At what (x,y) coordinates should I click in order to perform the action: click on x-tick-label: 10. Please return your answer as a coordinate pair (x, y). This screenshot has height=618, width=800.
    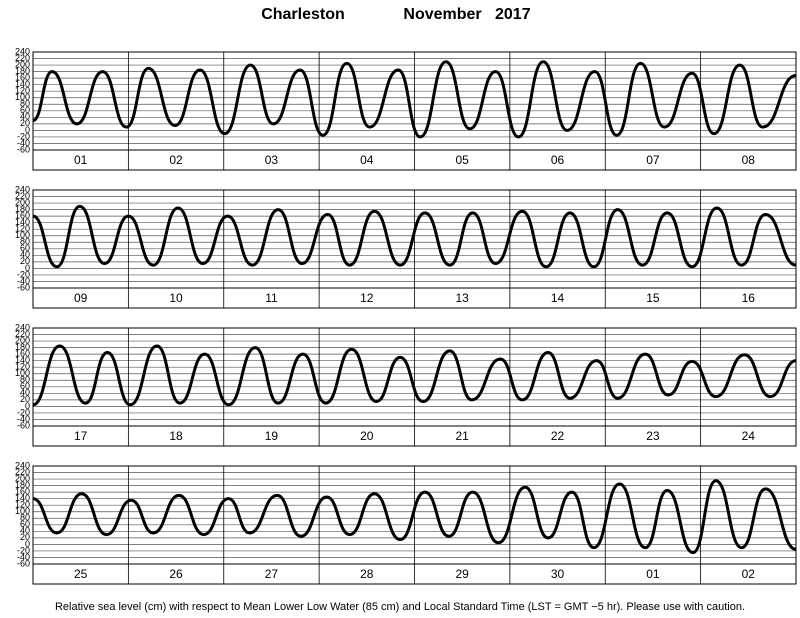
    Looking at the image, I should click on (176, 298).